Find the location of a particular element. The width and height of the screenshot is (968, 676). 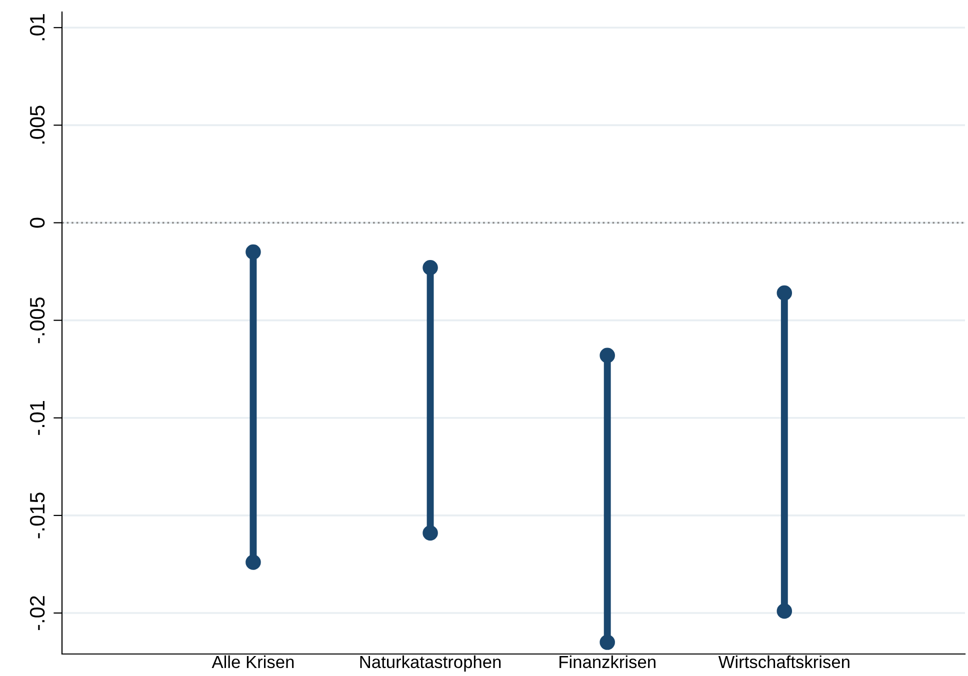

x-tick-label: Naturkatastrophen is located at coordinates (430, 663).